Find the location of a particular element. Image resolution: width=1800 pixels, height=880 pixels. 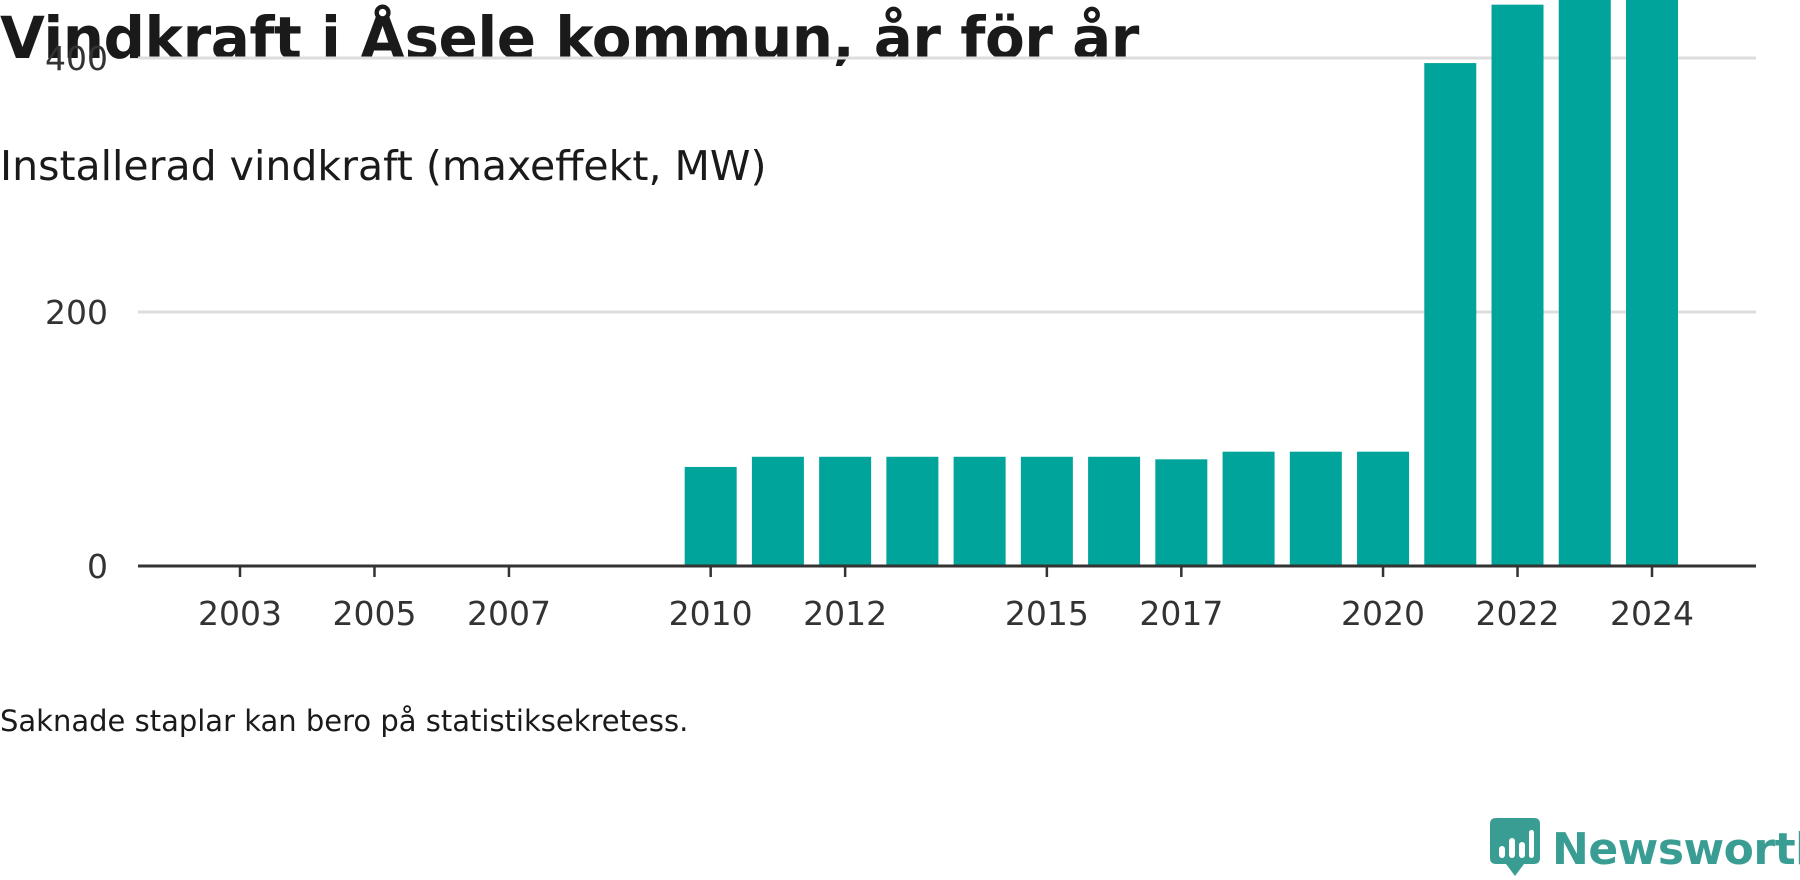

chart-title: Vindkraft i Åsele kommun, år för år is located at coordinates (569, 38).